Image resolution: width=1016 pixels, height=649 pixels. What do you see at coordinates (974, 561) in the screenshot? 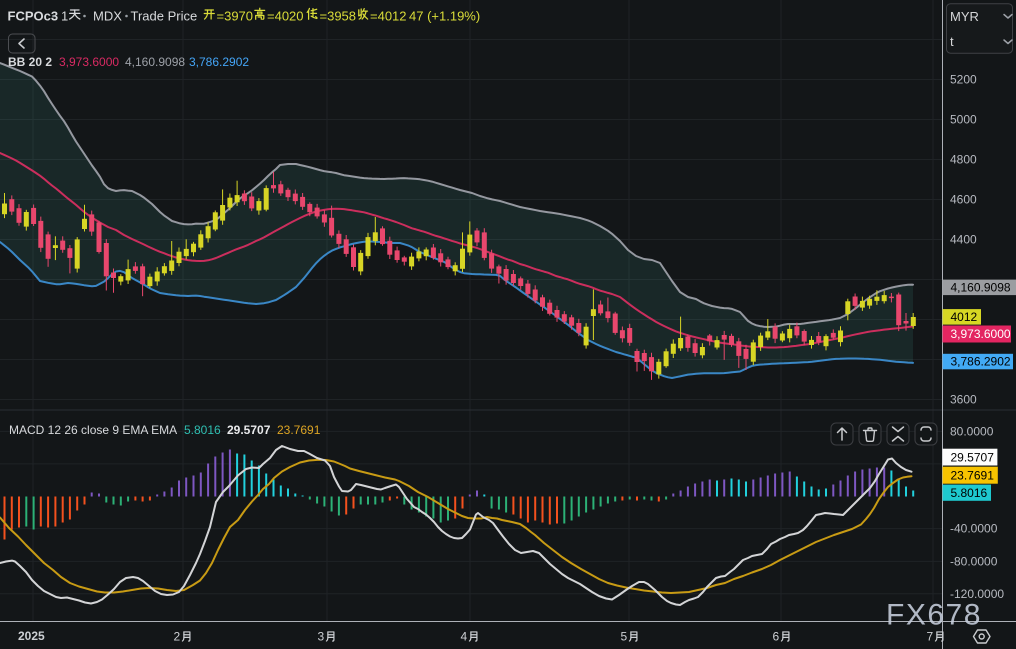
I see `svg-text: -80.0000` at bounding box center [974, 561].